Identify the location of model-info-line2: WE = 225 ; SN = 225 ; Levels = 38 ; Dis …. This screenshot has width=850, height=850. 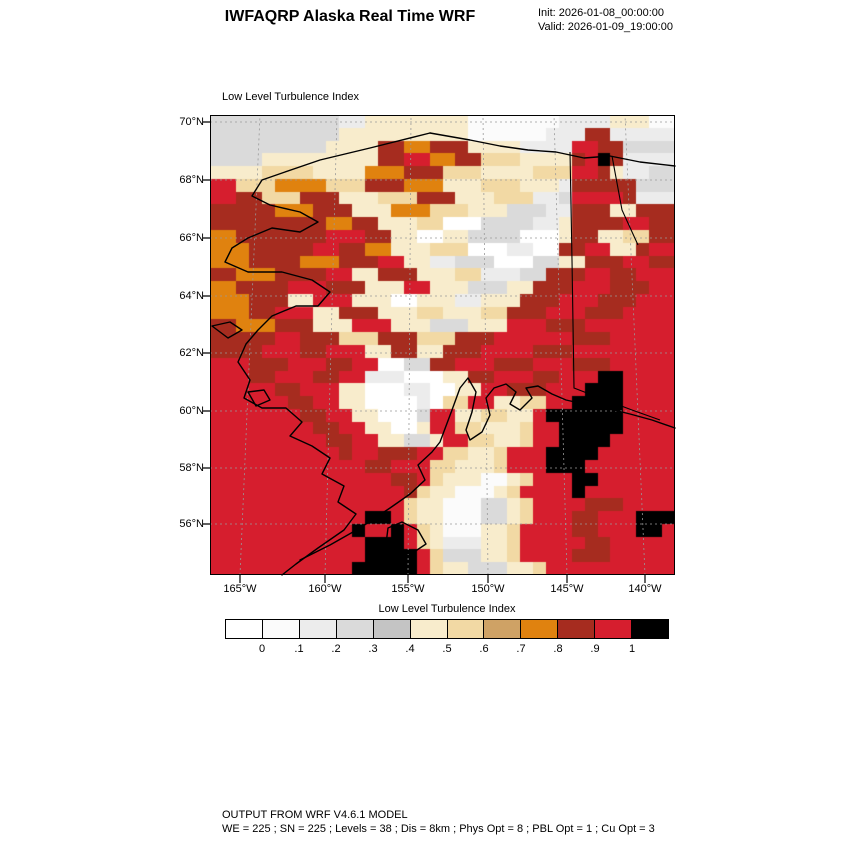
(438, 829).